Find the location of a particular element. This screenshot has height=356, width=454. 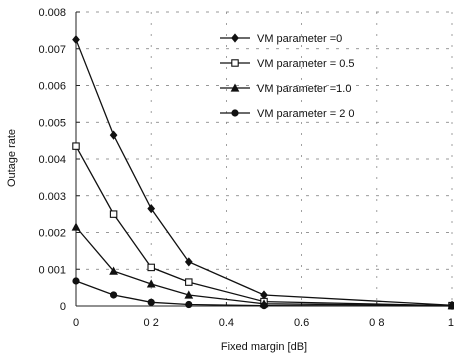

y-tick-label: 0.007 is located at coordinates (52, 50).